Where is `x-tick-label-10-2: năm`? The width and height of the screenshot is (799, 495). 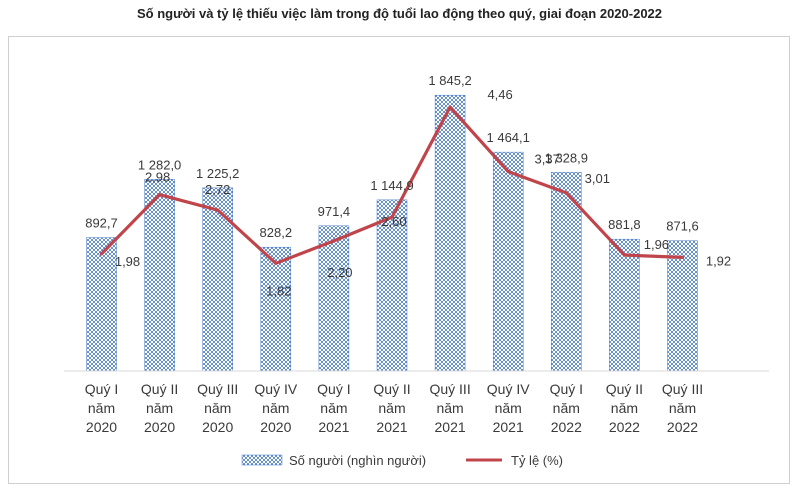
x-tick-label-10-2: năm is located at coordinates (624, 408).